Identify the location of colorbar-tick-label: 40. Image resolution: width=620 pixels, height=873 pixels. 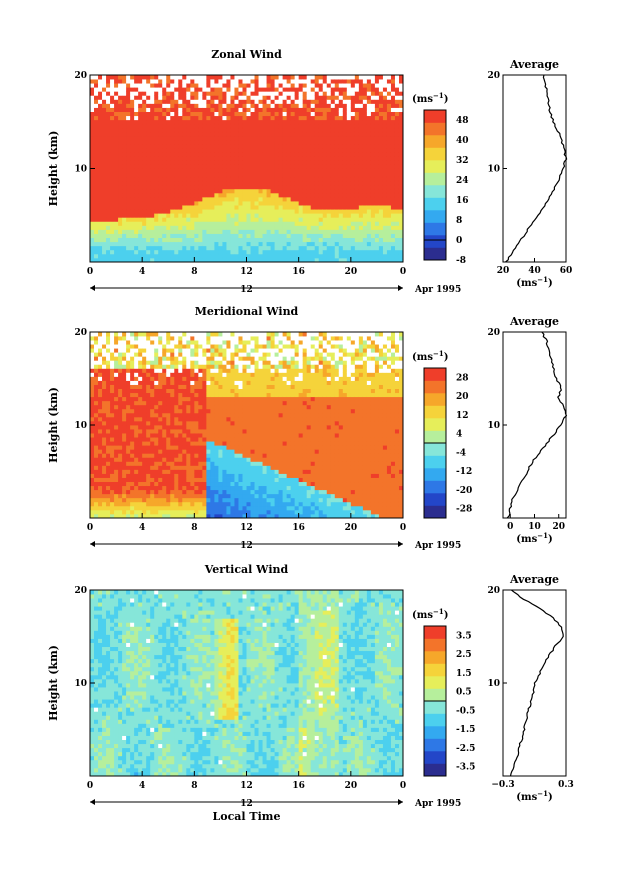
(462, 141).